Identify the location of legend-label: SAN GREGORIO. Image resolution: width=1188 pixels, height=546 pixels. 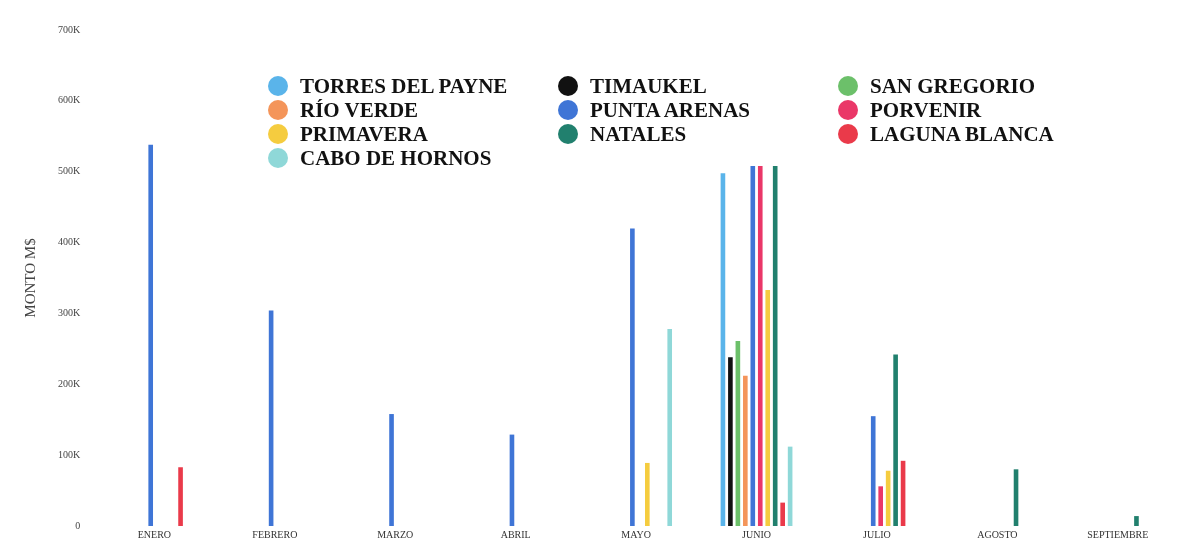
(953, 86).